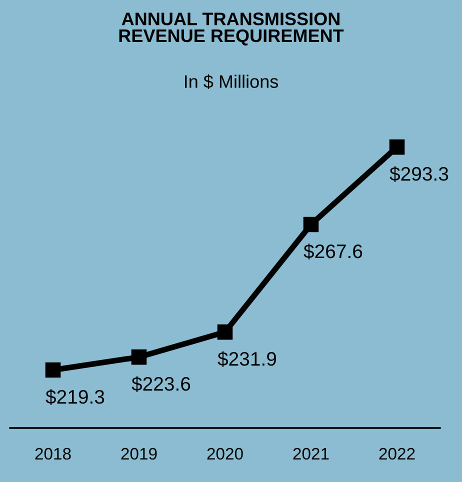  I want to click on x-tick-label: 2020, so click(225, 454).